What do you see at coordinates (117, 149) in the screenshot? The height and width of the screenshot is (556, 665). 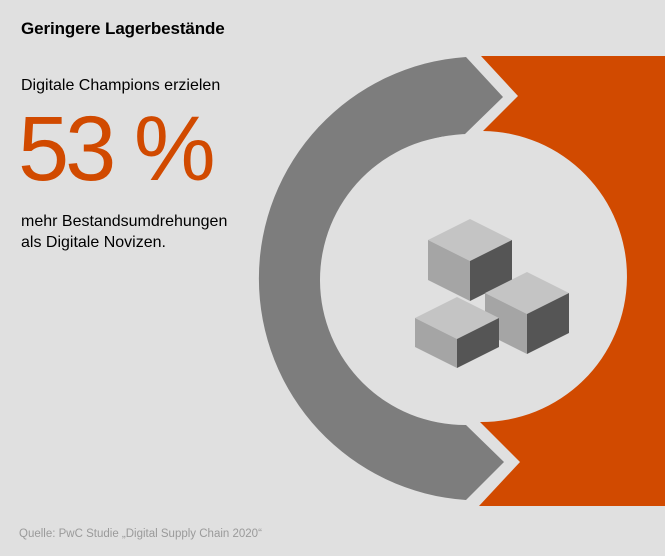 I see `stat-value: 53 %` at bounding box center [117, 149].